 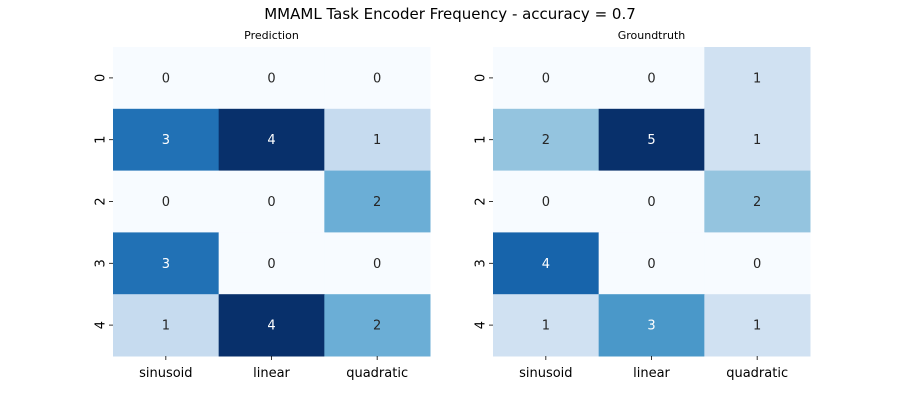 What do you see at coordinates (652, 35) in the screenshot?
I see `subplot-title: Groundtruth` at bounding box center [652, 35].